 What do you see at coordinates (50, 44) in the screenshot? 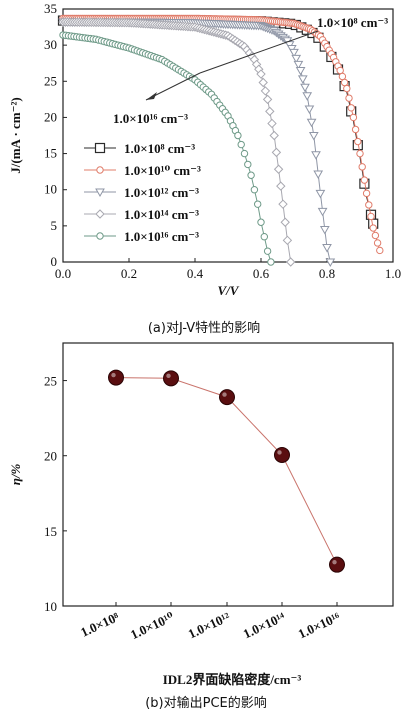
I see `y-tick-label: 30` at bounding box center [50, 44].